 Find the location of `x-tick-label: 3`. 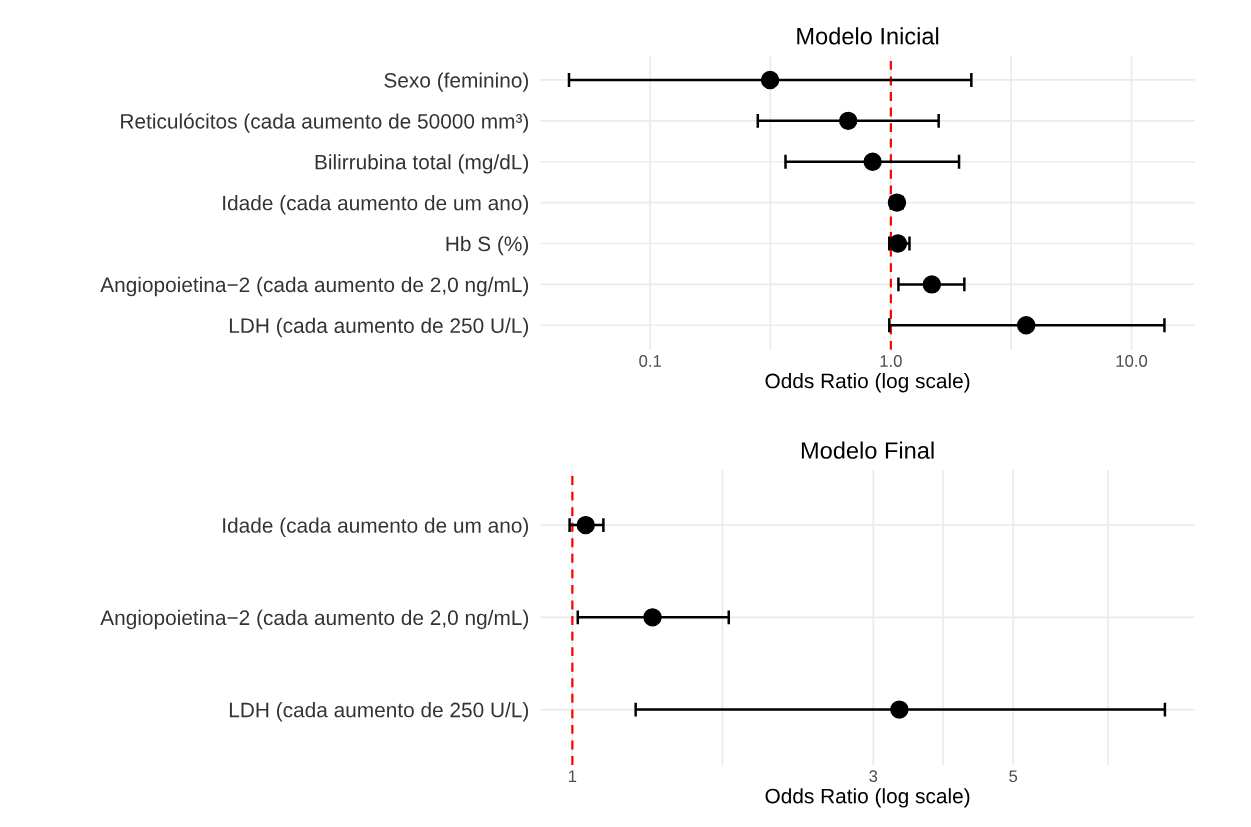

x-tick-label: 3 is located at coordinates (873, 776).